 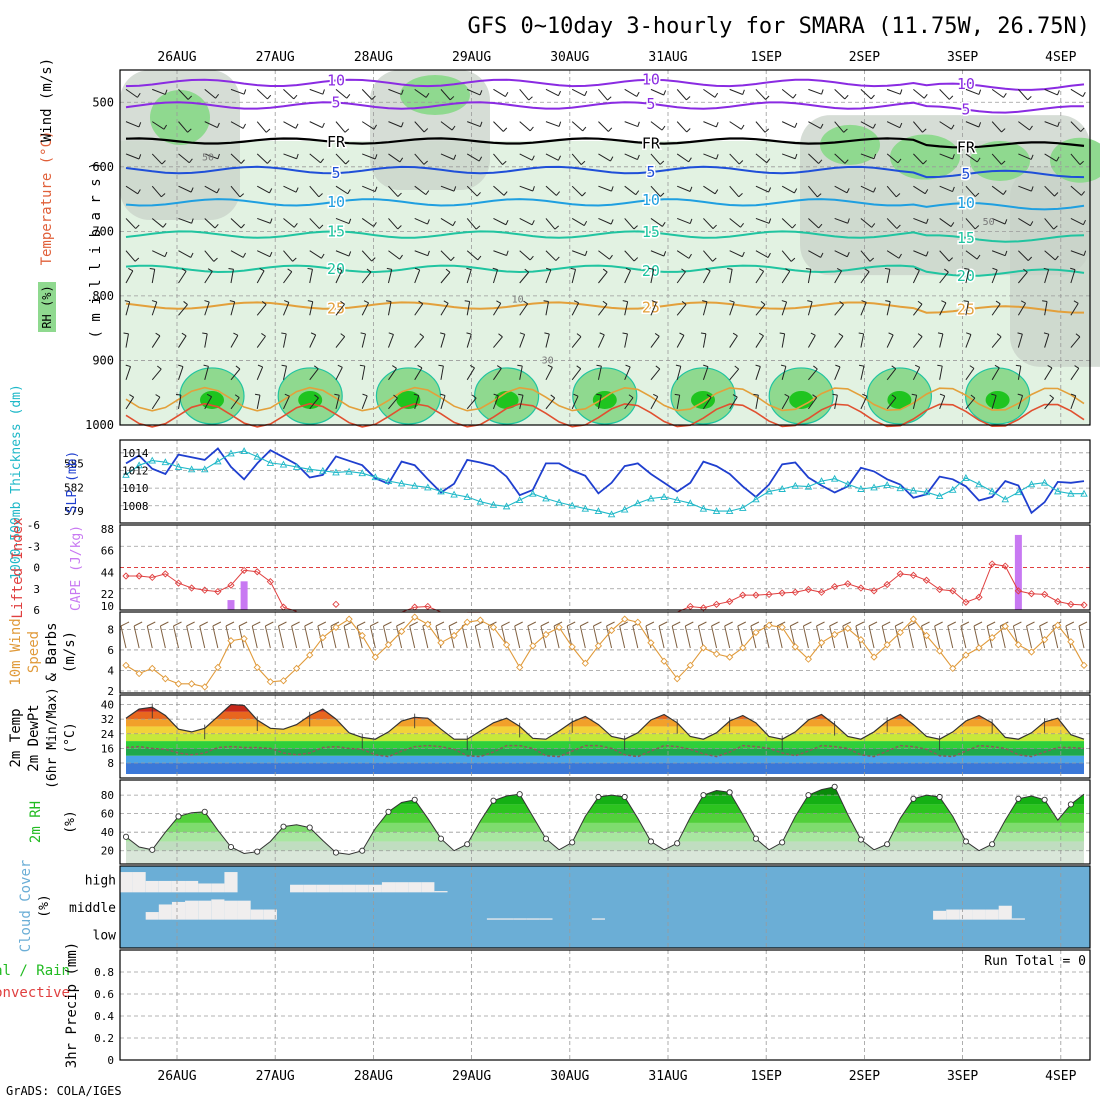 What do you see at coordinates (16, 737) in the screenshot?
I see `temp-axis-label: 2m Temp` at bounding box center [16, 737].